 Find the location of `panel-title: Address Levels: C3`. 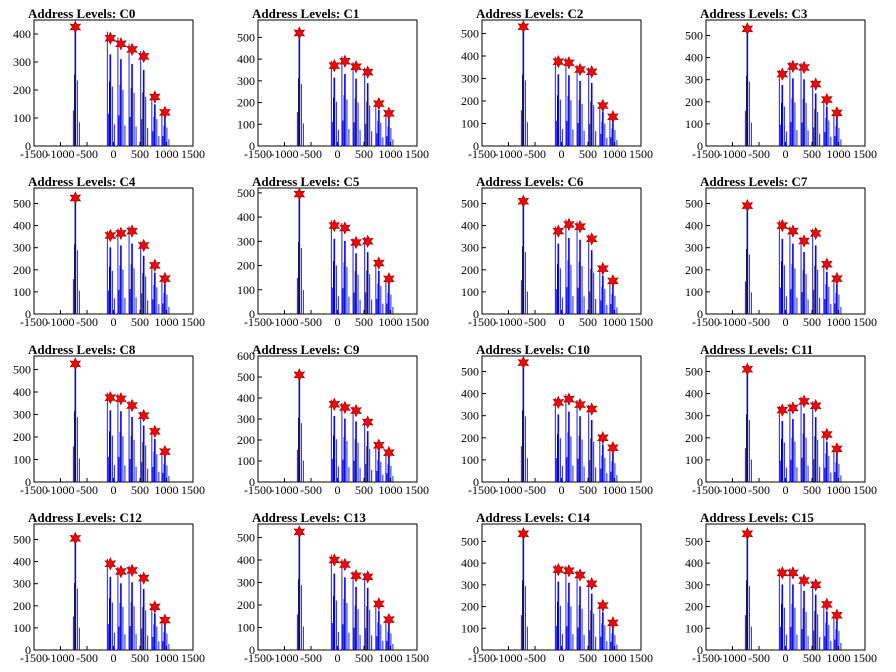

panel-title: Address Levels: C3 is located at coordinates (754, 13).